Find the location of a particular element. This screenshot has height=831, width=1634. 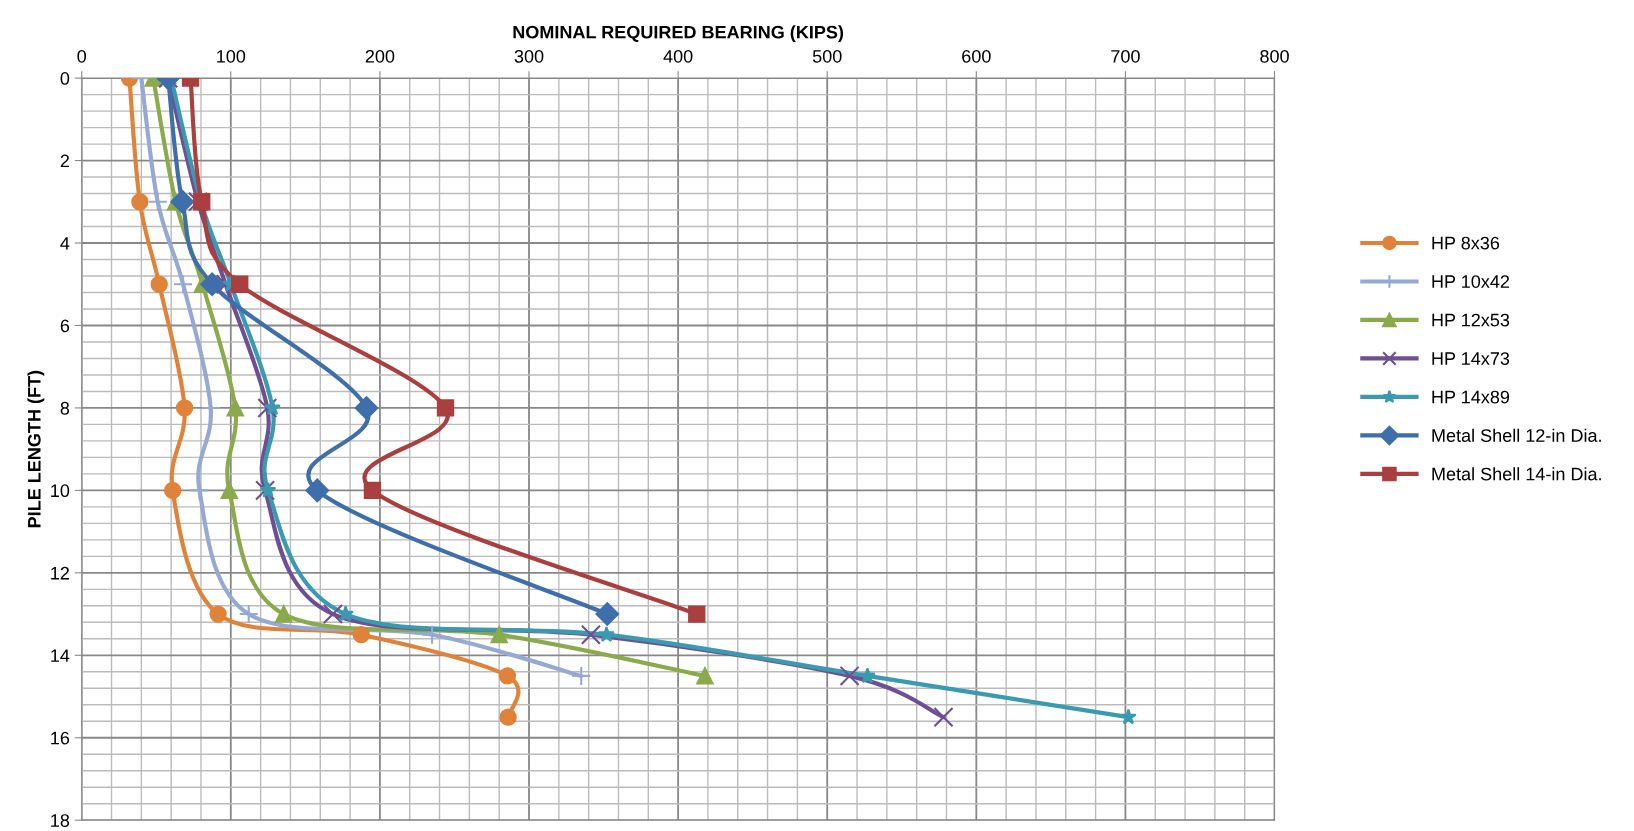

legend-label: HP 12x53 is located at coordinates (1471, 320).